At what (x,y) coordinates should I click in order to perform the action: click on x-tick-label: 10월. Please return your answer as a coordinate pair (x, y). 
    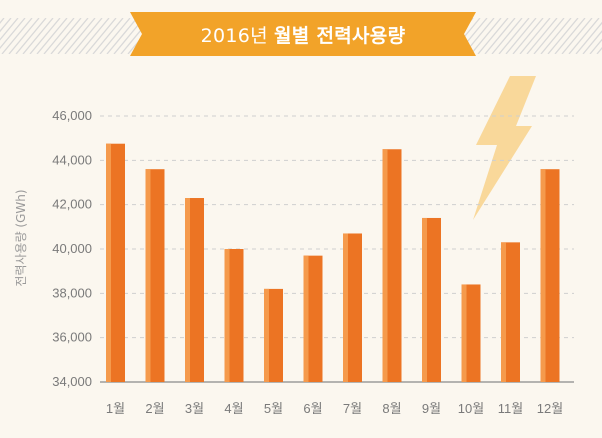
    Looking at the image, I should click on (471, 408).